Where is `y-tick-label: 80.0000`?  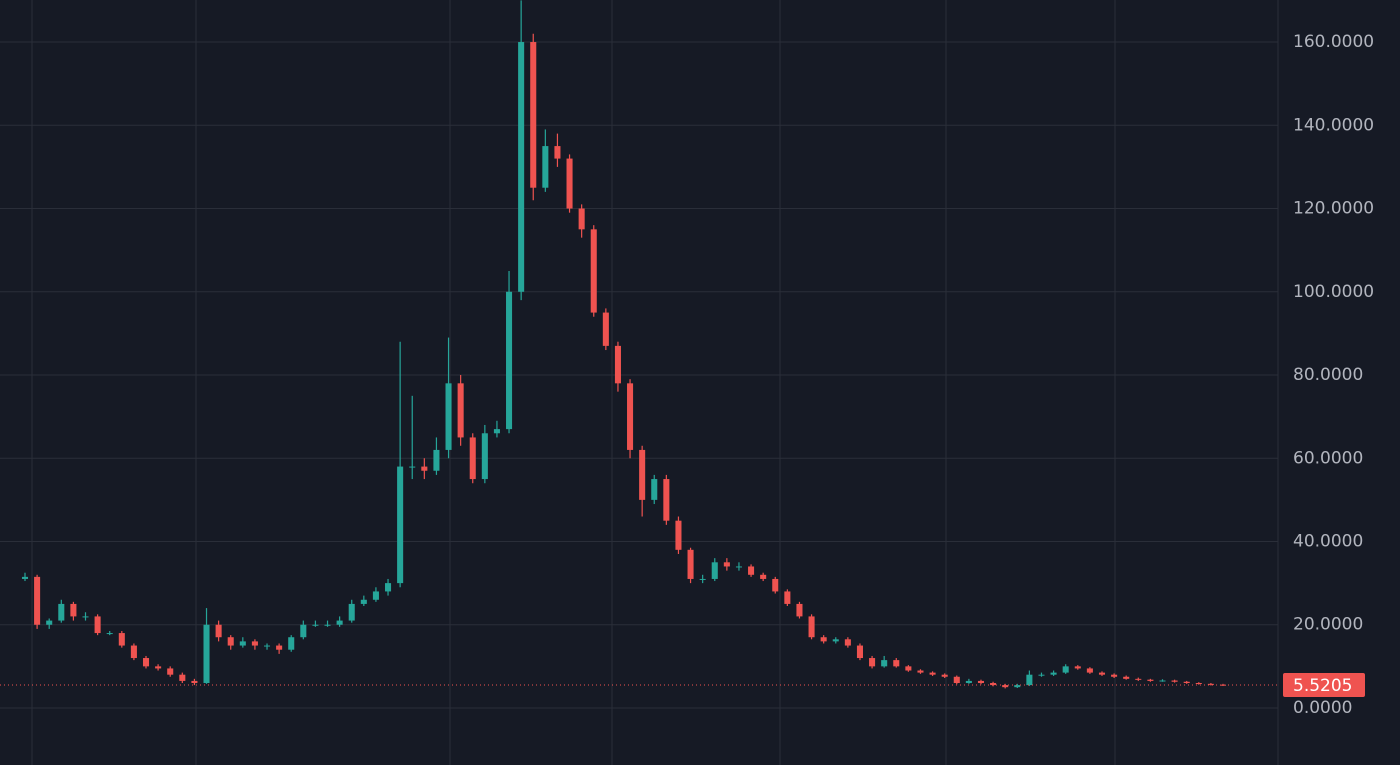
y-tick-label: 80.0000 is located at coordinates (1328, 375).